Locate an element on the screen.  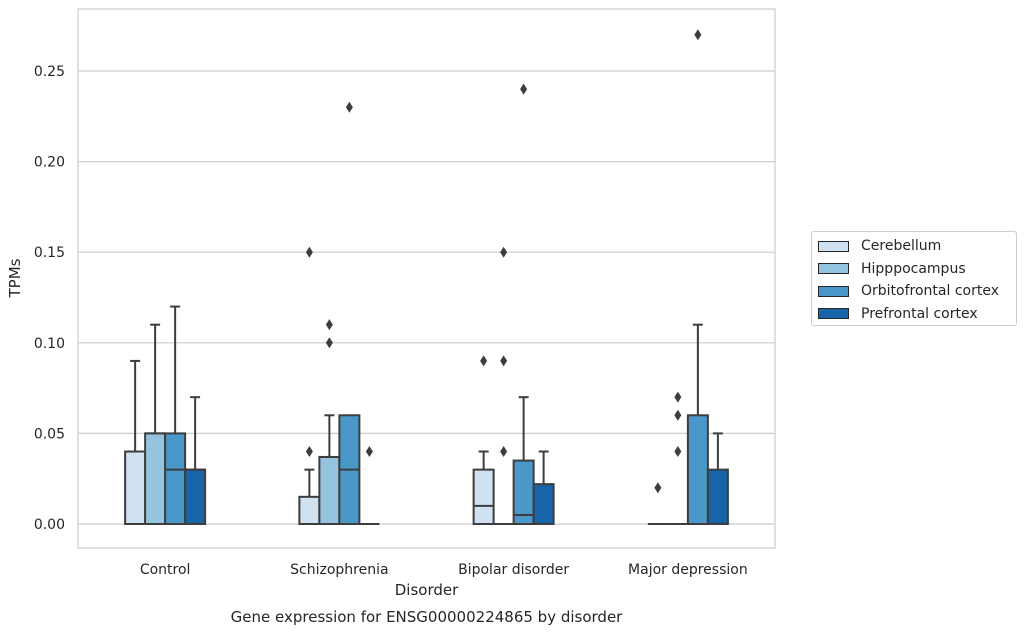
legend-item: Cerebellum is located at coordinates (917, 246).